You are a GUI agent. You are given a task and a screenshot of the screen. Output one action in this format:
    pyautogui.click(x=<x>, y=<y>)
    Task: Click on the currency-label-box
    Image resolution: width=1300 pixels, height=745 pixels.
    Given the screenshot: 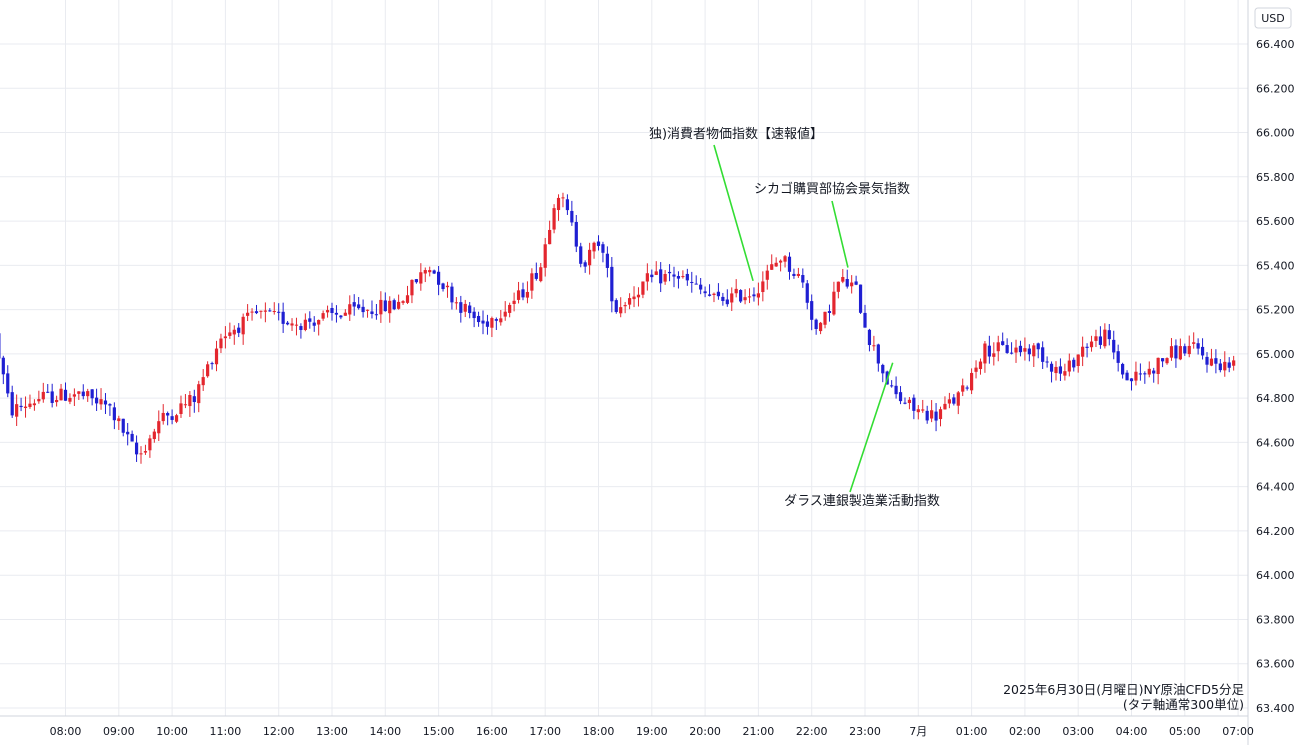 What is the action you would take?
    pyautogui.click(x=1273, y=18)
    